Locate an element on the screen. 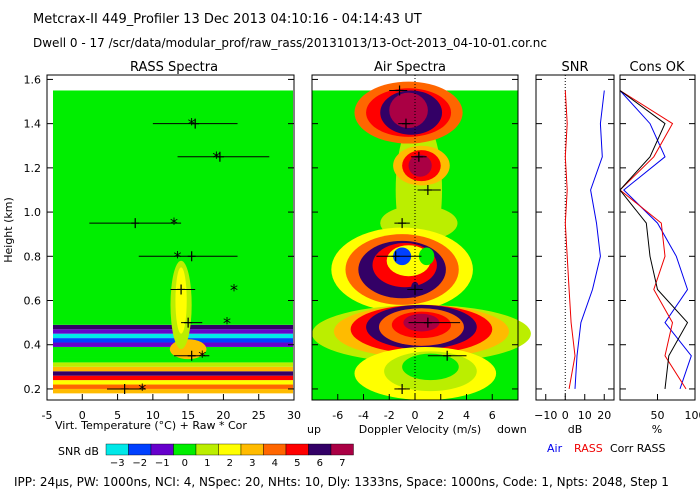 The height and width of the screenshot is (500, 700). snr-title: SNR is located at coordinates (574, 67).